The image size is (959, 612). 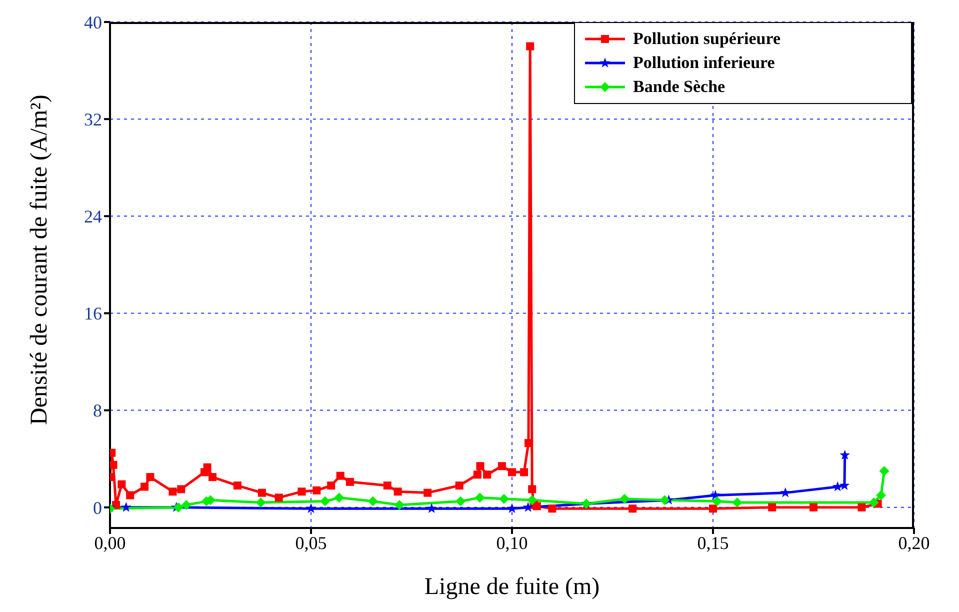 What do you see at coordinates (706, 39) in the screenshot?
I see `legend-label: Pollution supérieure` at bounding box center [706, 39].